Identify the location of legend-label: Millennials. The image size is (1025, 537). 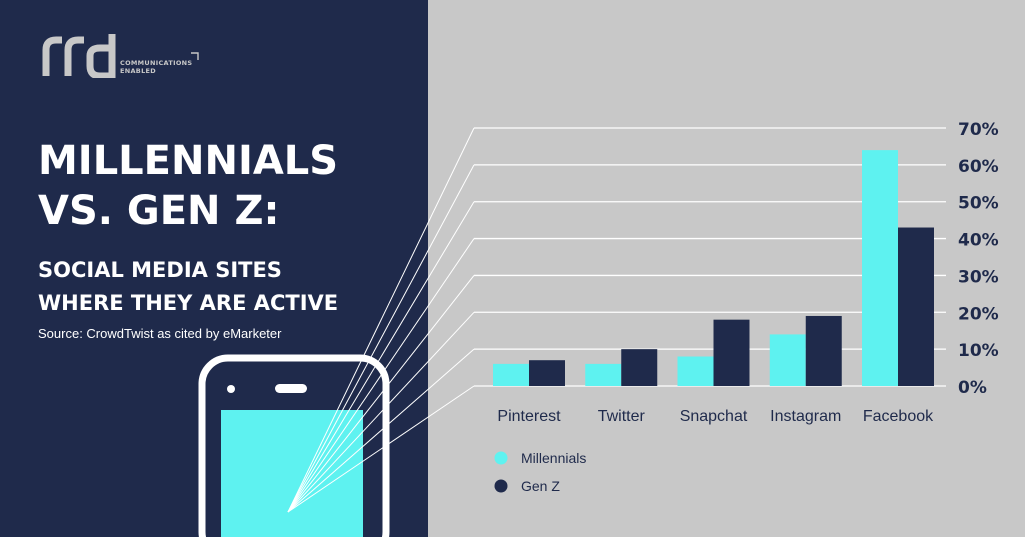
(553, 458).